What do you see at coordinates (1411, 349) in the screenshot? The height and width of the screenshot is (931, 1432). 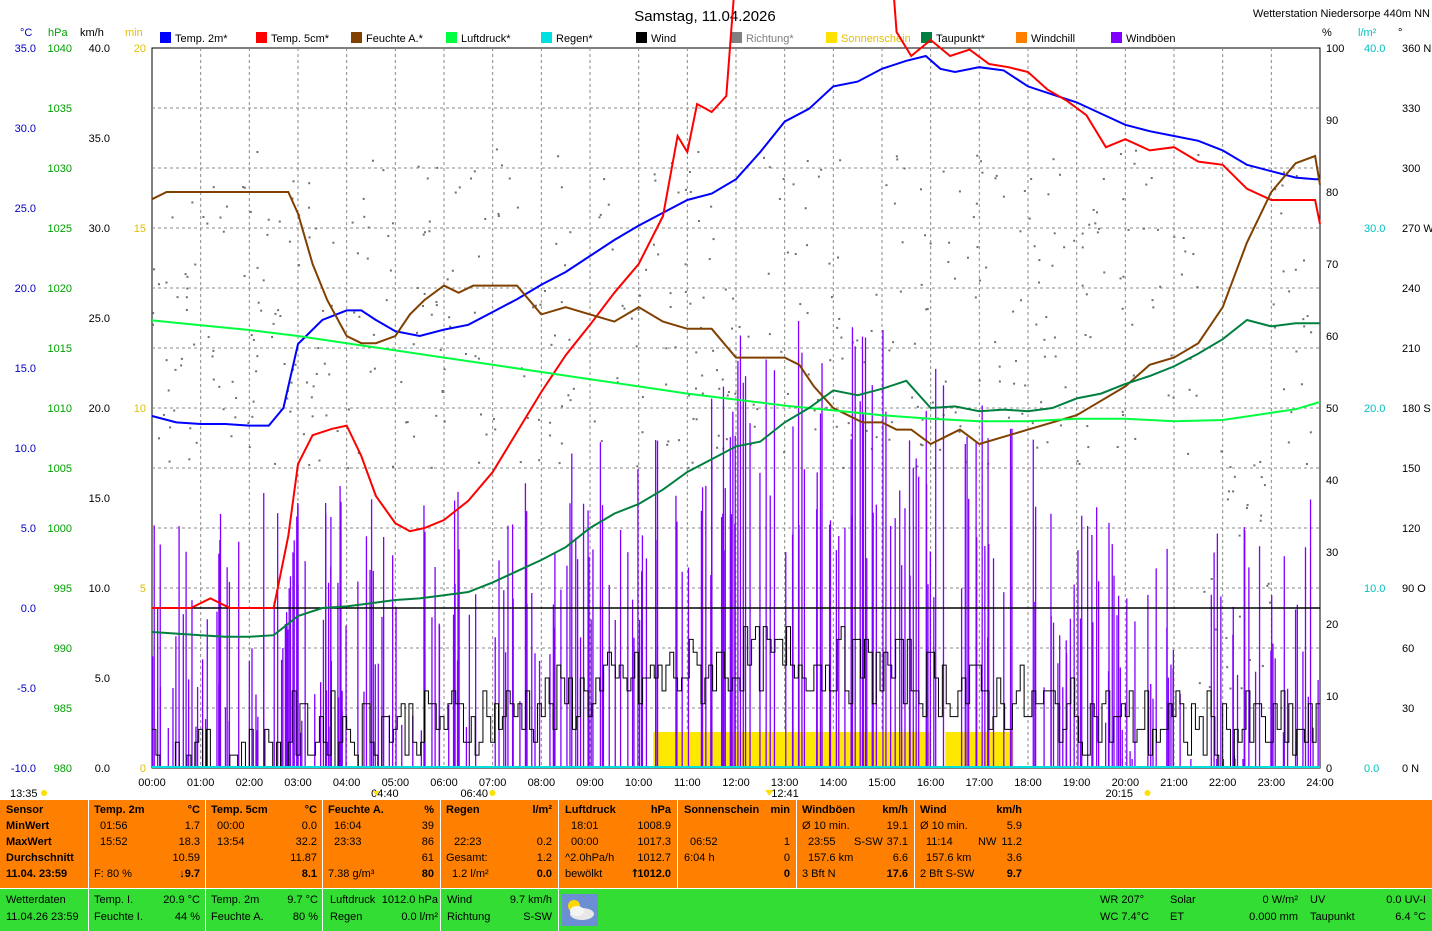 I see `dir-tick-label: 210` at bounding box center [1411, 349].